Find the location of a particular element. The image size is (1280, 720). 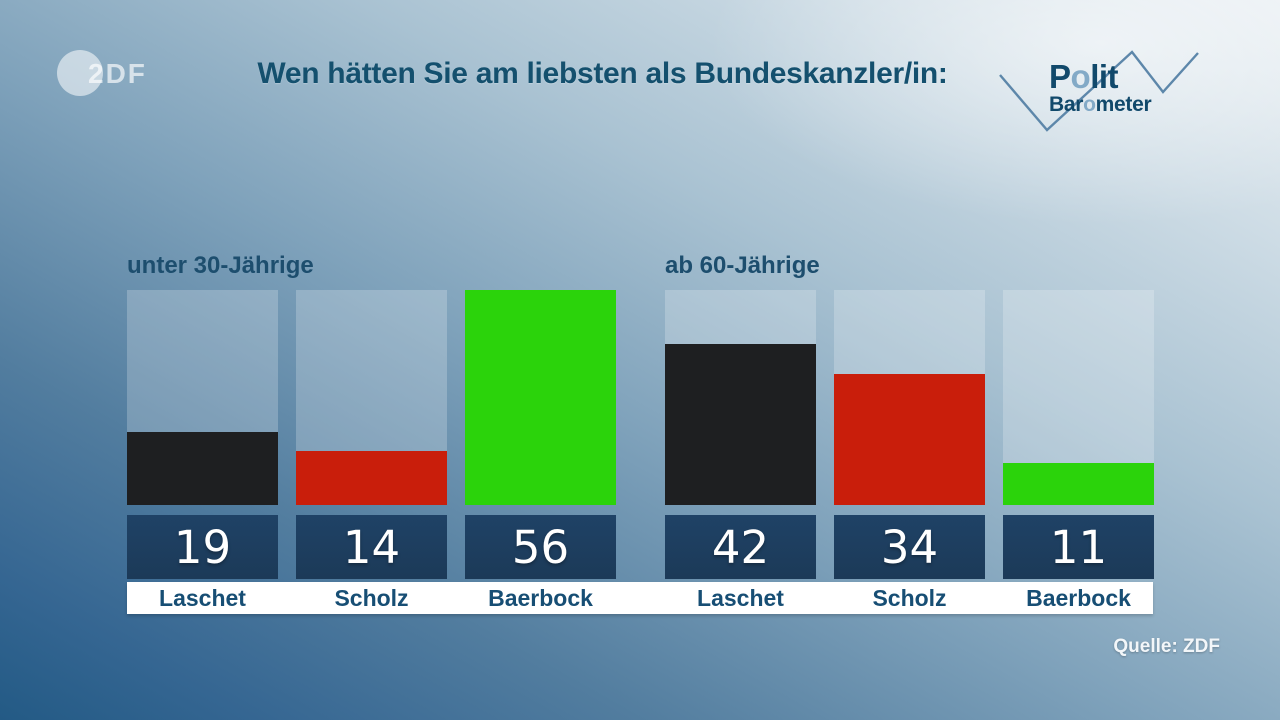

names-strip is located at coordinates (640, 598).